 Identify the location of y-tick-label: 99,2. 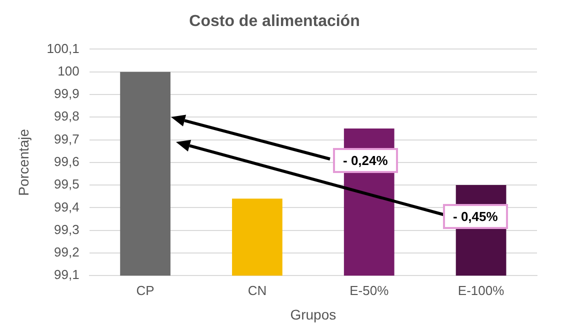
(67, 252).